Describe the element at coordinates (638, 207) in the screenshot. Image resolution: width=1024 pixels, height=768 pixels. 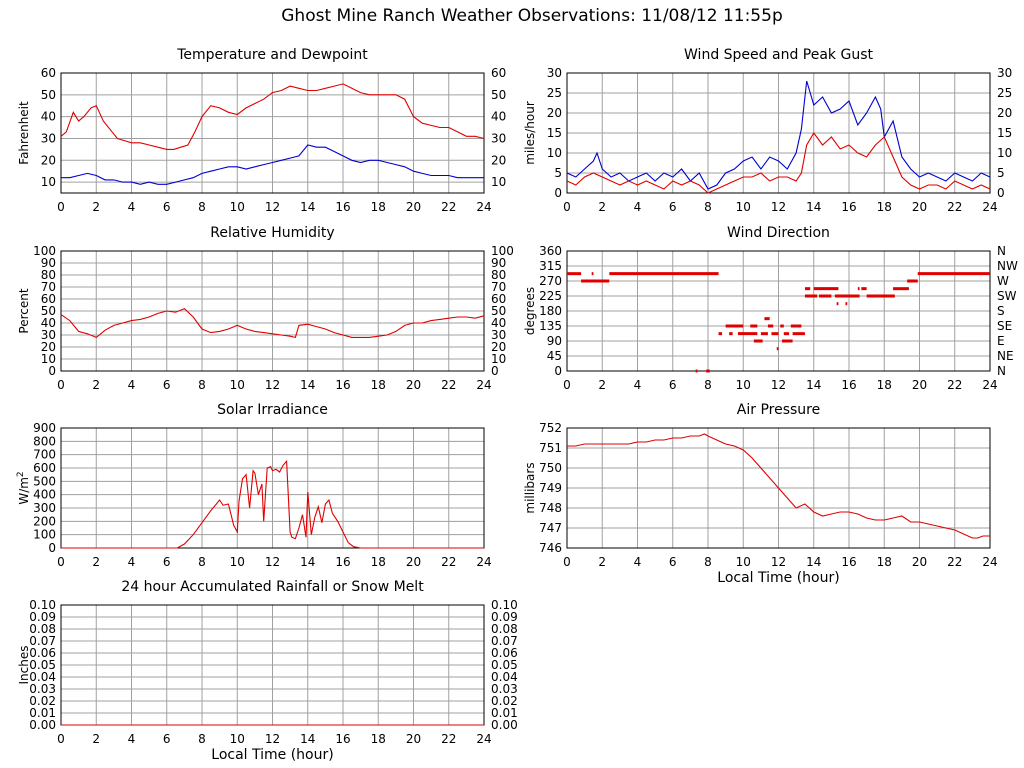
I see `wind-xtick-label: 4` at that location.